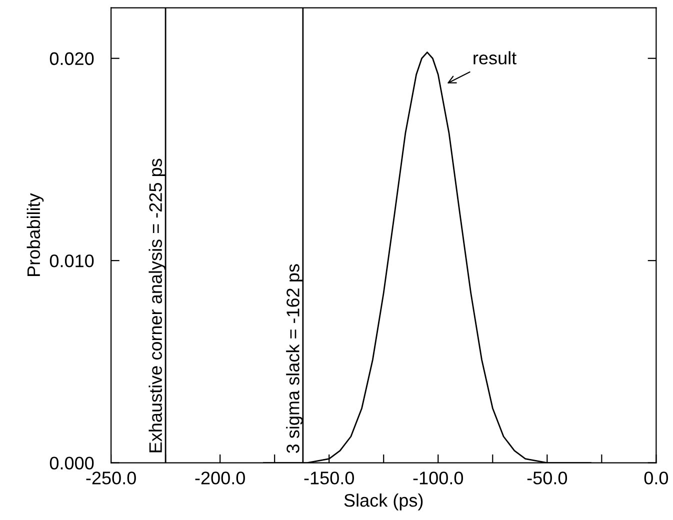 The height and width of the screenshot is (520, 673). What do you see at coordinates (383, 502) in the screenshot?
I see `x-axis-title: Slack (ps)` at bounding box center [383, 502].